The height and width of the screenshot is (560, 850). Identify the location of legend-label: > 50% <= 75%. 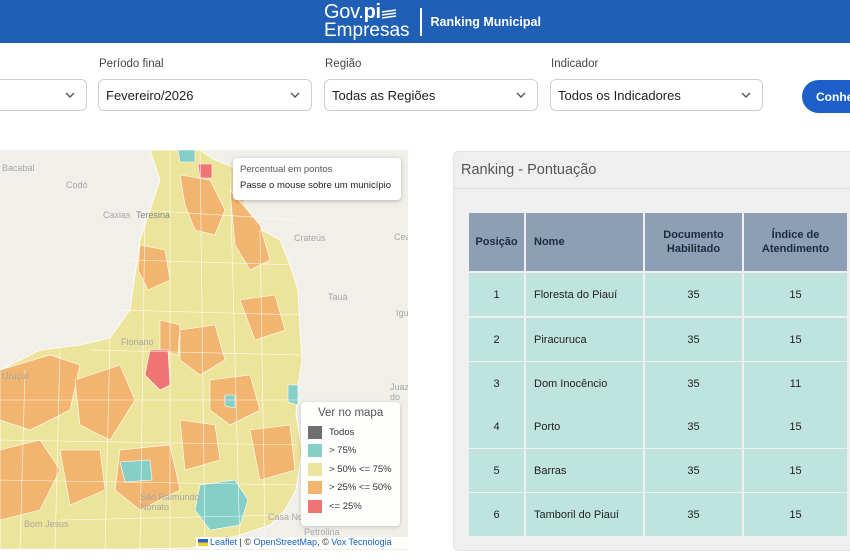
(360, 469).